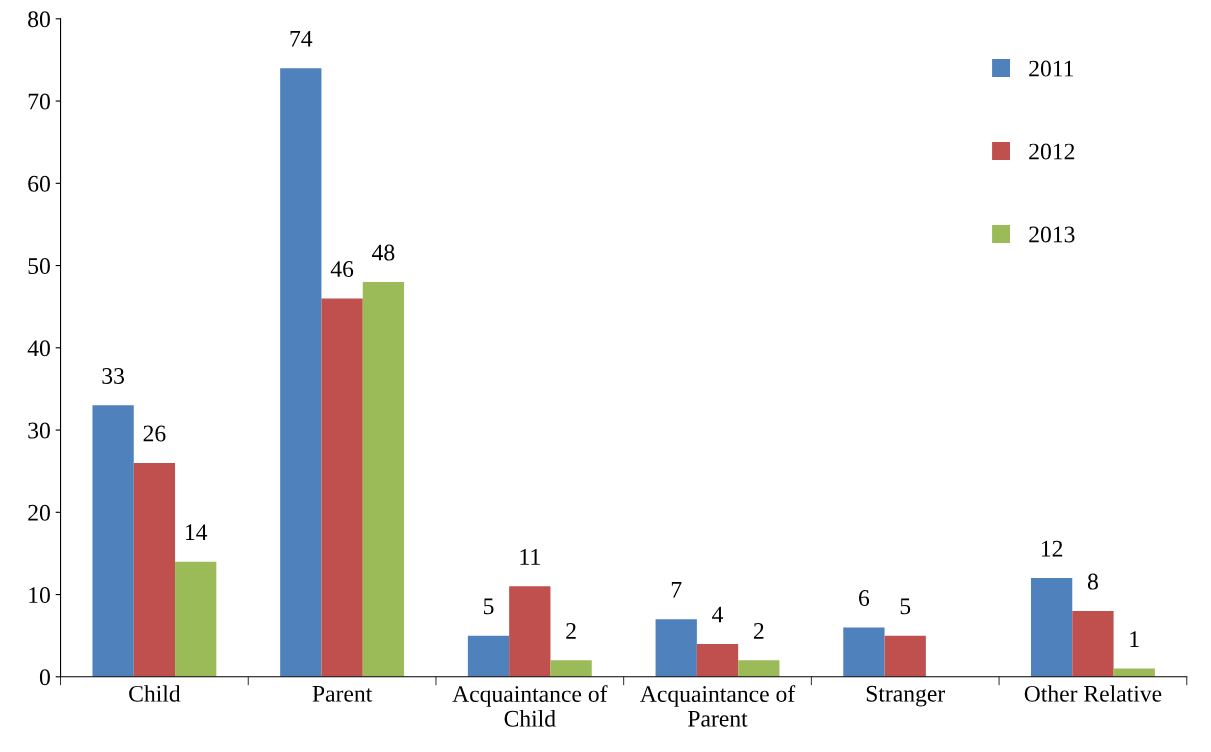  What do you see at coordinates (530, 557) in the screenshot?
I see `data-label: 11` at bounding box center [530, 557].